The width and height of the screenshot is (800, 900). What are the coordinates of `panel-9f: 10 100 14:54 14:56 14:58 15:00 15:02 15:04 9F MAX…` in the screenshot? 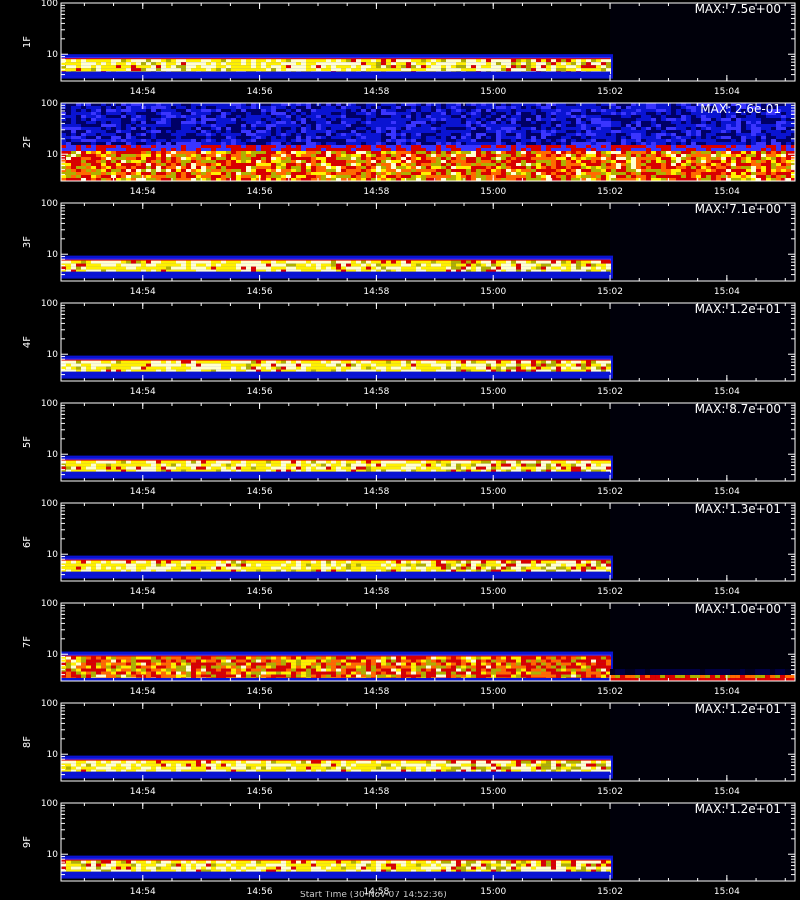 It's located at (409, 848).